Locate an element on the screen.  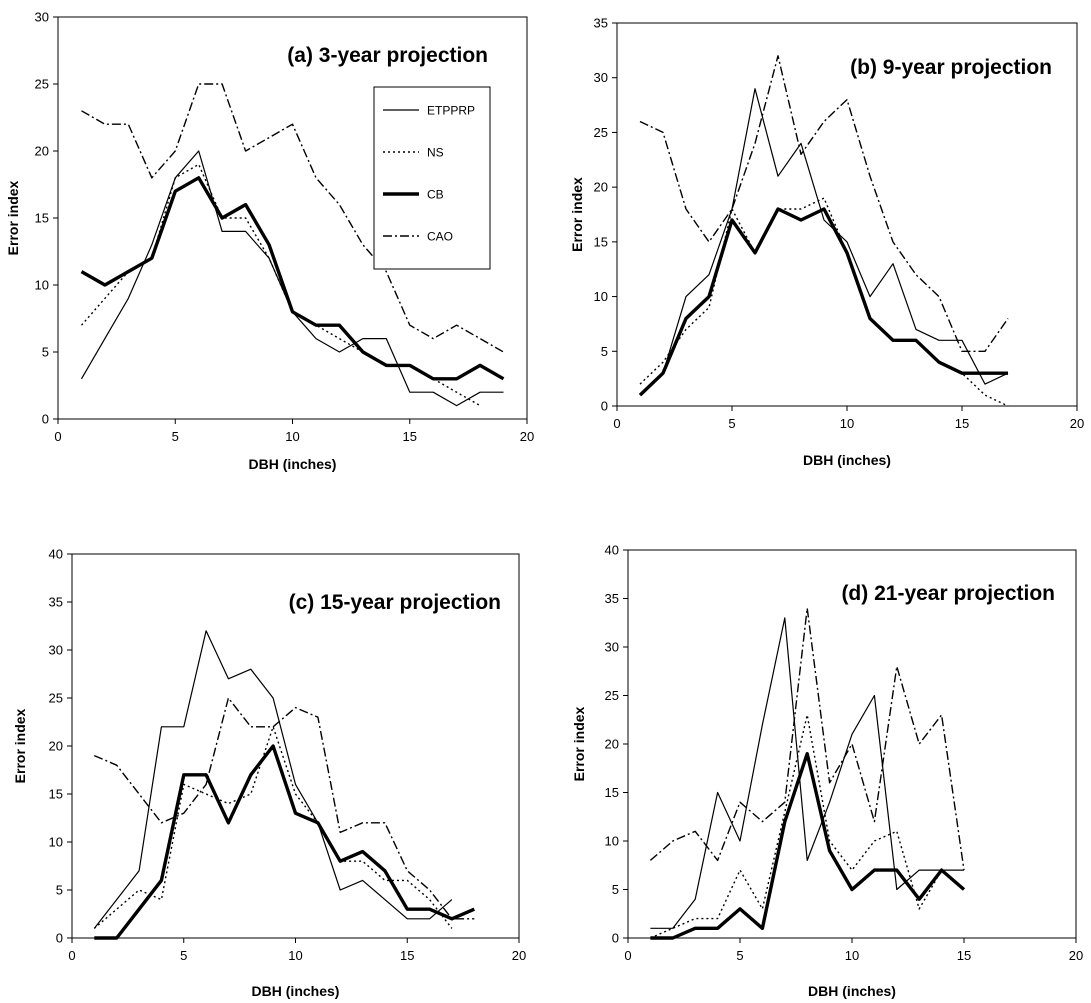
panel-title: (d) 21-year projection is located at coordinates (948, 593).